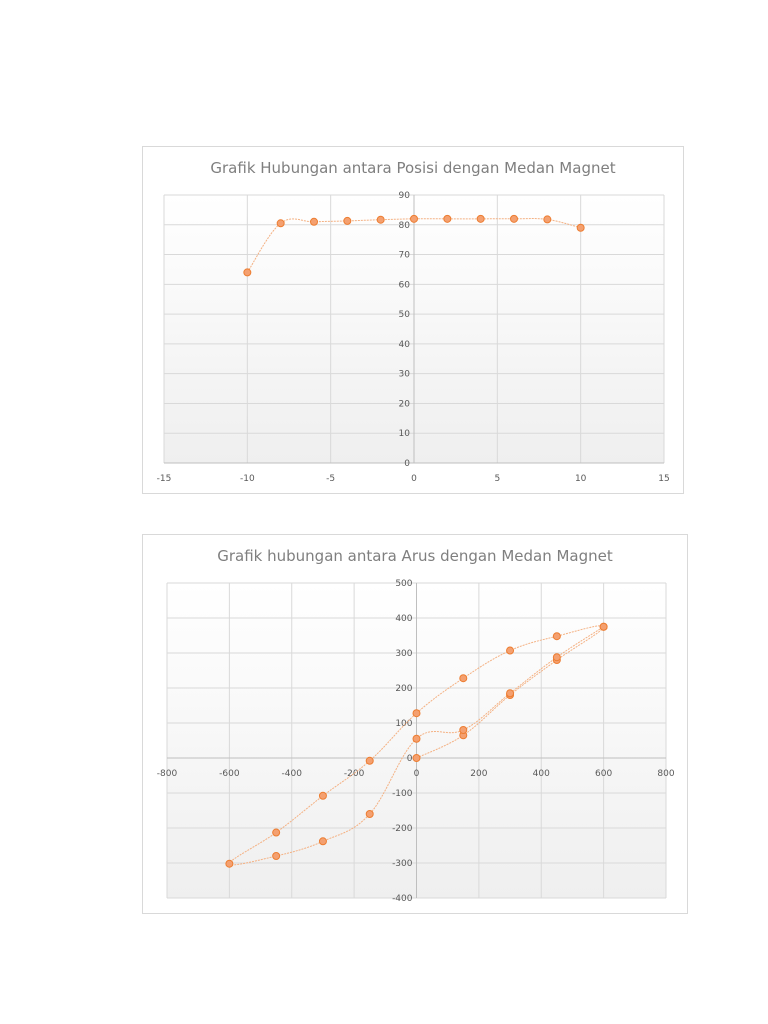 The width and height of the screenshot is (768, 1024). I want to click on svg-text: 70, so click(405, 256).